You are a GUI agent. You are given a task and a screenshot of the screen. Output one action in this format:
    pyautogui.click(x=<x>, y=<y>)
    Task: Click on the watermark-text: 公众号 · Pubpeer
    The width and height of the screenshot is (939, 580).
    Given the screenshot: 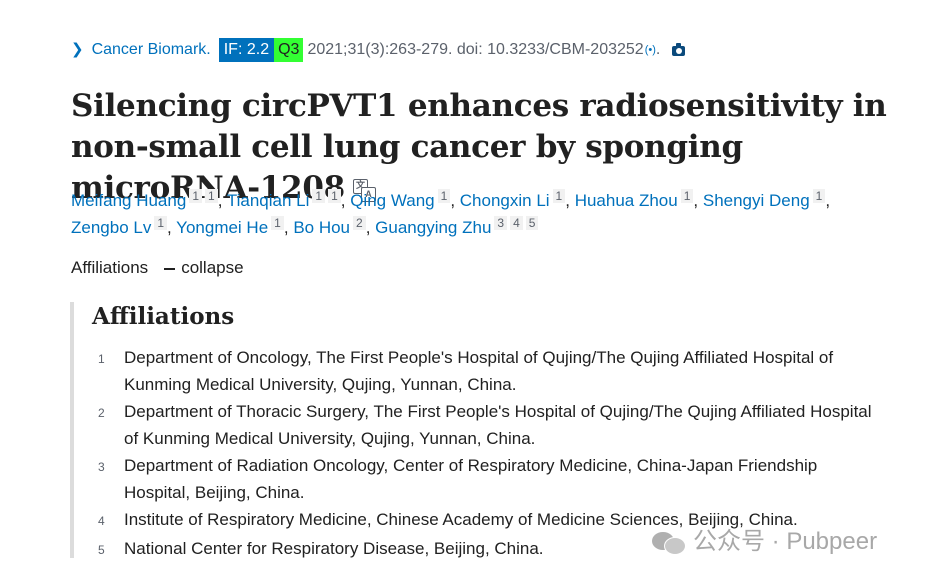 What is the action you would take?
    pyautogui.click(x=785, y=541)
    